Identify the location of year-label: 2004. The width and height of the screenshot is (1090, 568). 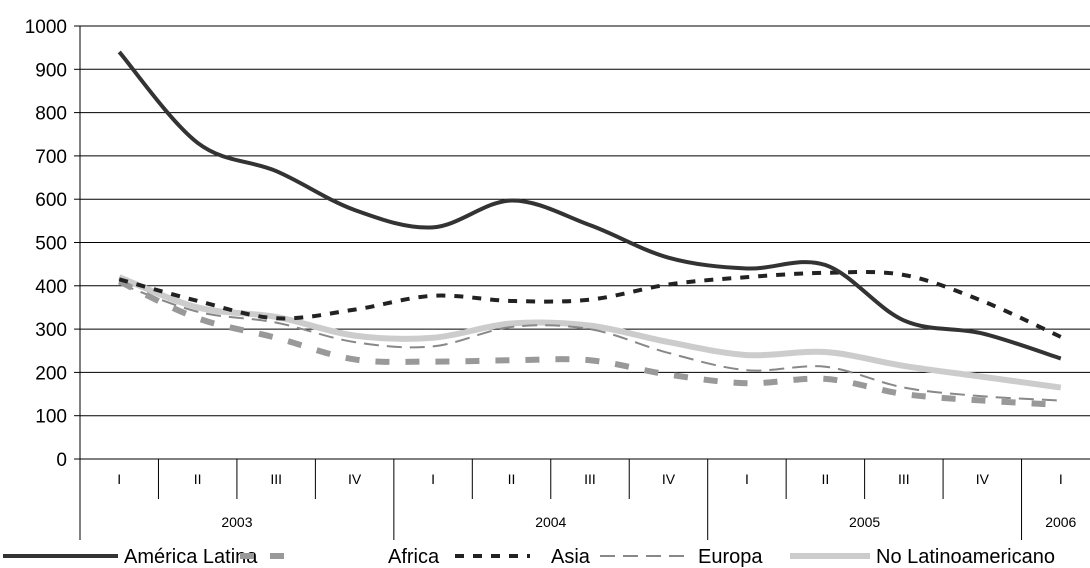
(550, 522).